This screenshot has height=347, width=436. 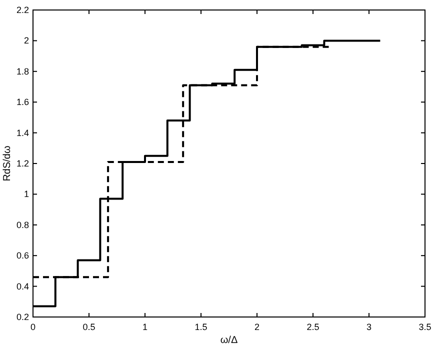 I want to click on y-tick-label: 0.6, so click(x=22, y=255).